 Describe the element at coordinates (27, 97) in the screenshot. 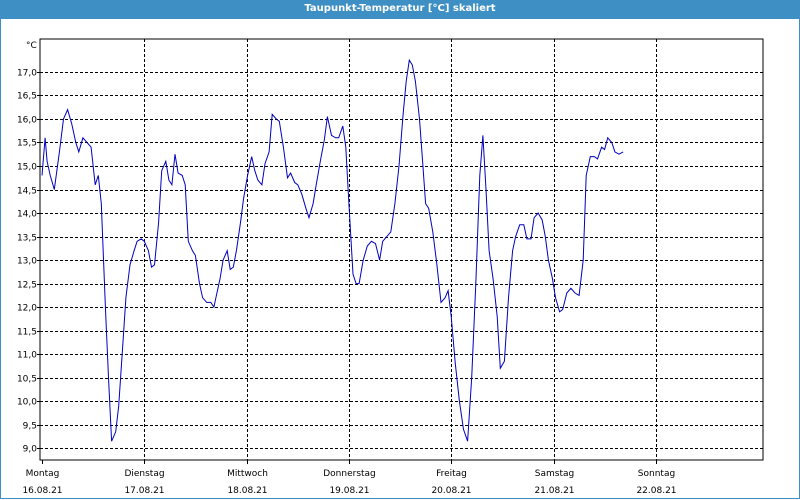

I see `y-tick-label: 16,5` at that location.